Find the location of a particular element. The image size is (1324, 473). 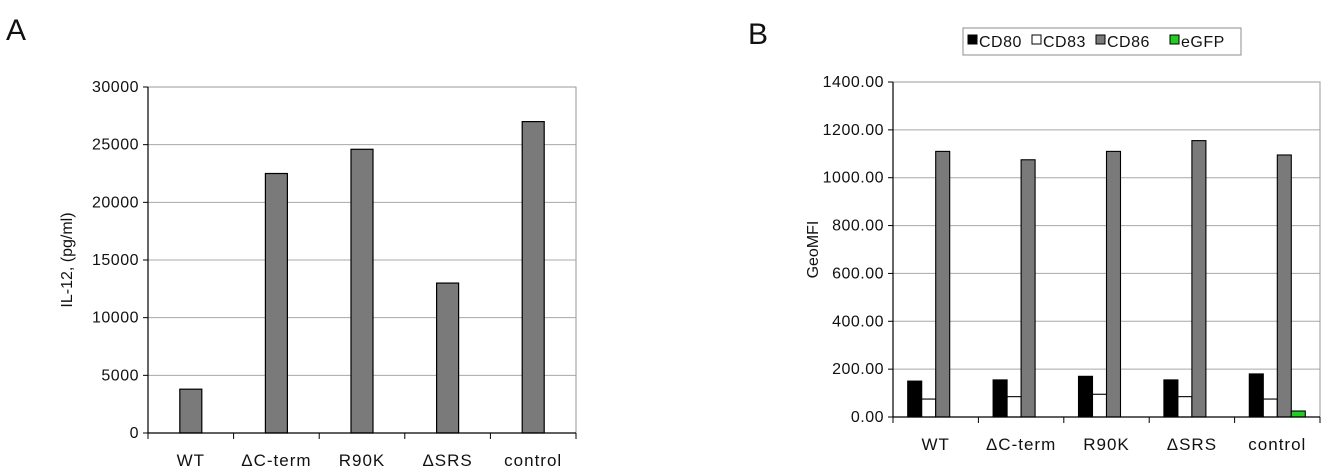

y-tick-label: 0 is located at coordinates (134, 433).